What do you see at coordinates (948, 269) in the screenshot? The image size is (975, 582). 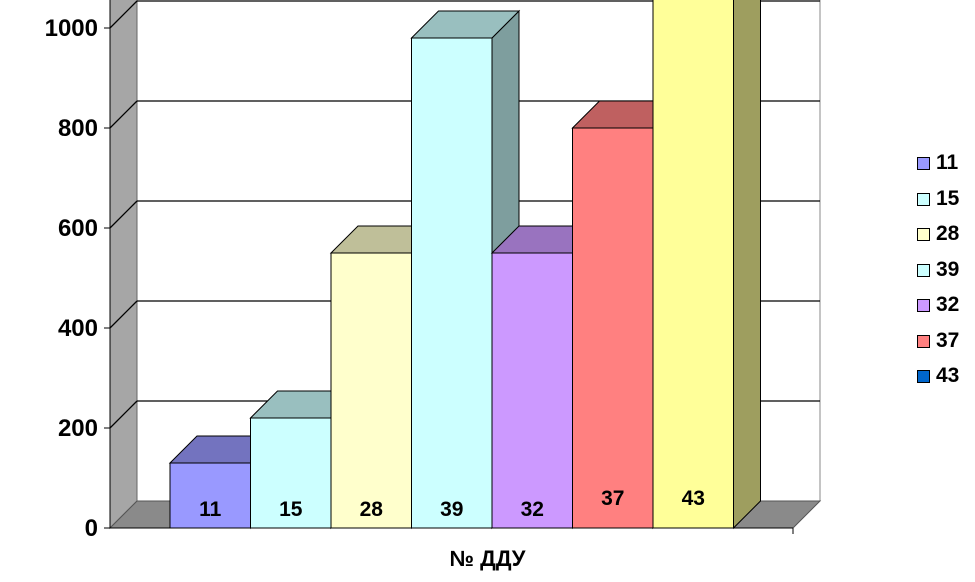 I see `legend-label: 39` at bounding box center [948, 269].